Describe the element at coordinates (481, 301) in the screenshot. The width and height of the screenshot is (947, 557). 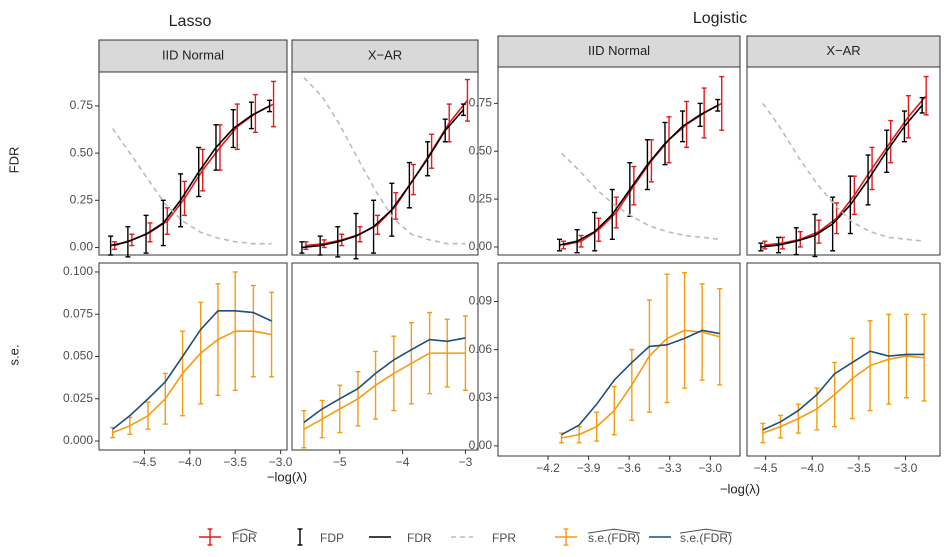
I see `y-tick-label: 0.09` at that location.